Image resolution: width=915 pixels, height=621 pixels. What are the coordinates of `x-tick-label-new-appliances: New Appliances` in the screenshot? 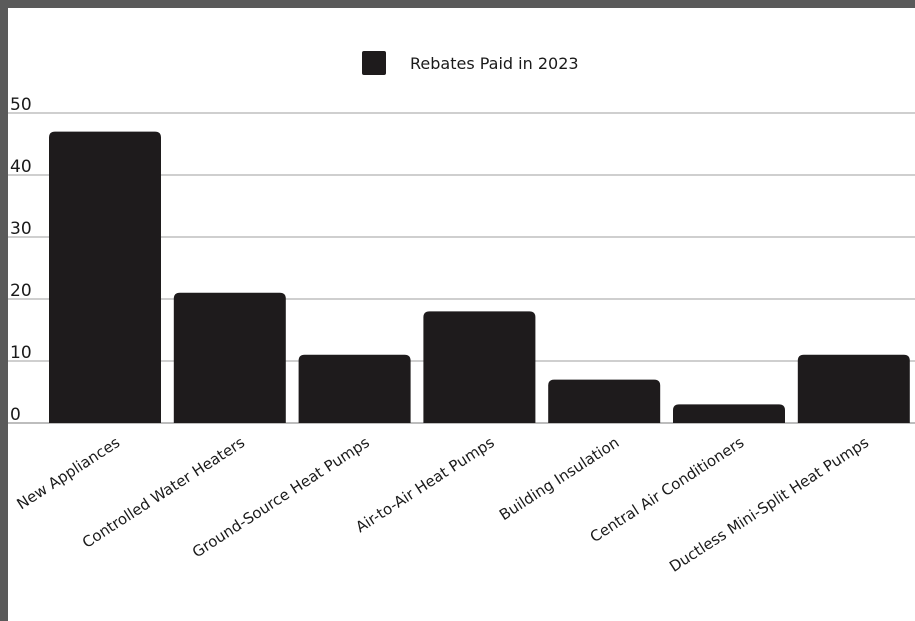 It's located at (68, 473).